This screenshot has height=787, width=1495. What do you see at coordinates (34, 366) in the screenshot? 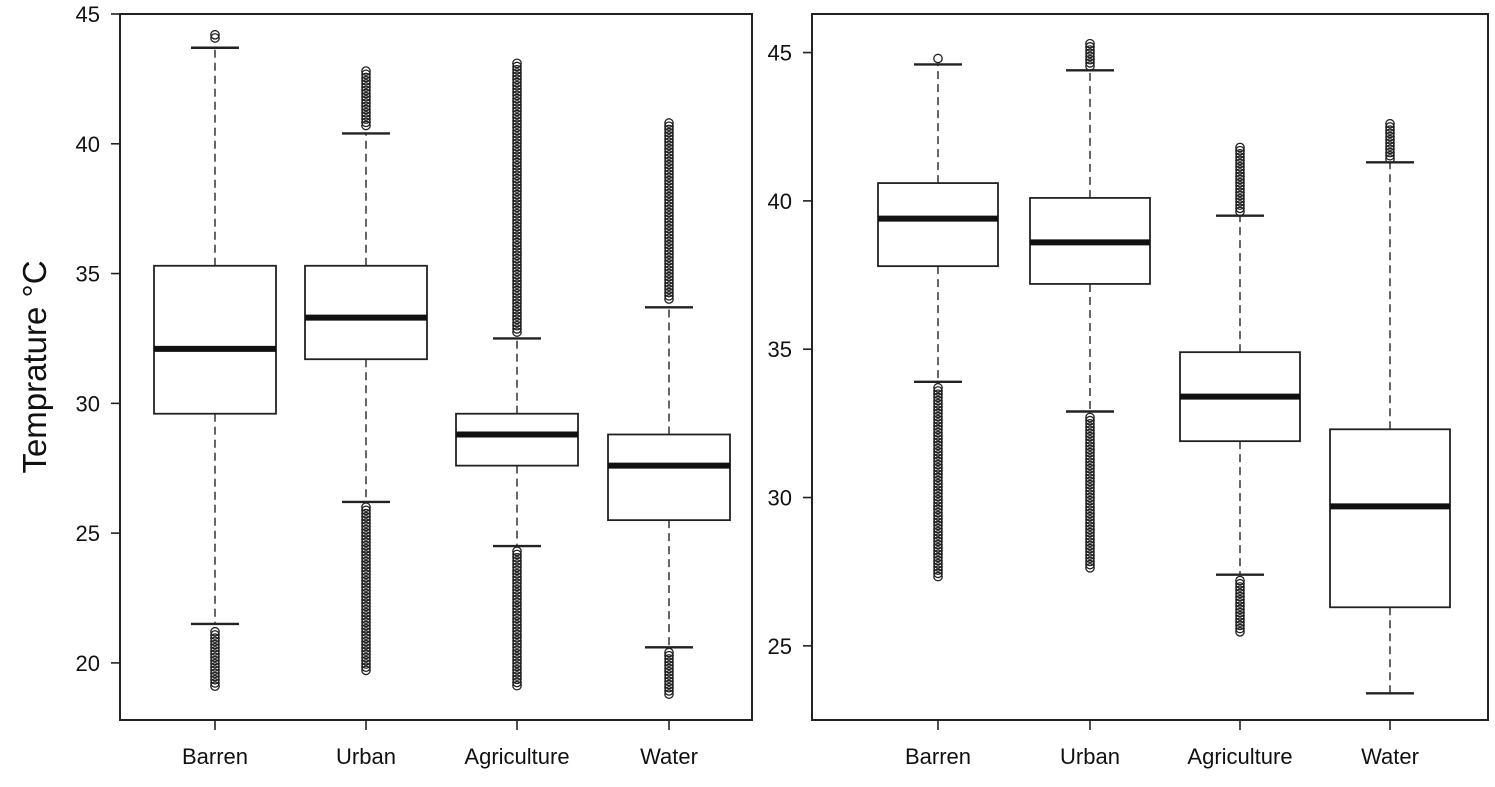
I see `y-axis-title: Temprature °C` at bounding box center [34, 366].